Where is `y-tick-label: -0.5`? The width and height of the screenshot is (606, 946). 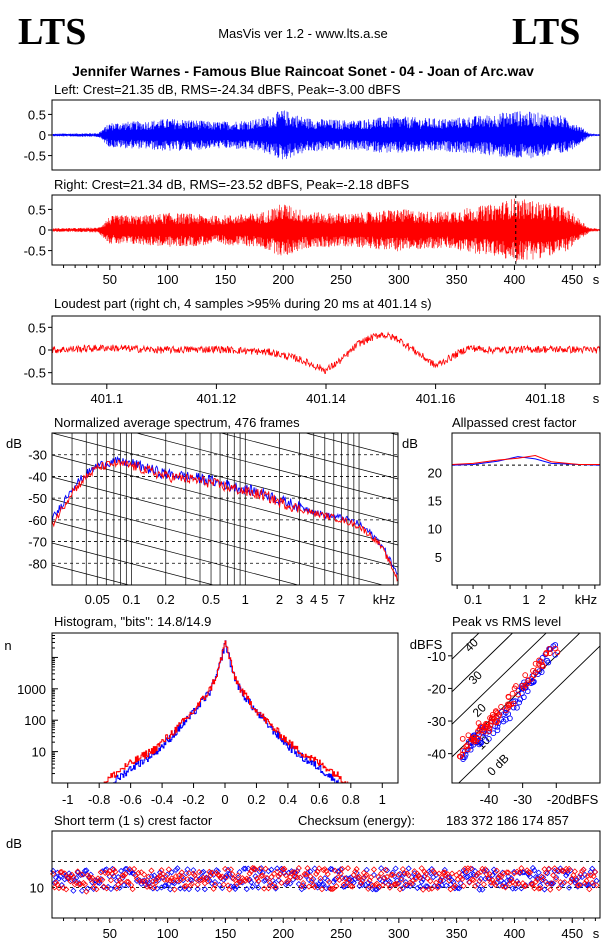
y-tick-label: -0.5 is located at coordinates (35, 156).